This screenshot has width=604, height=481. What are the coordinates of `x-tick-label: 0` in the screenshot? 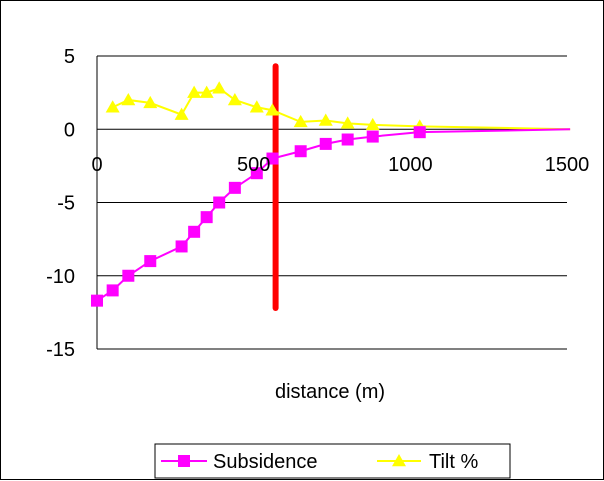 It's located at (96, 165).